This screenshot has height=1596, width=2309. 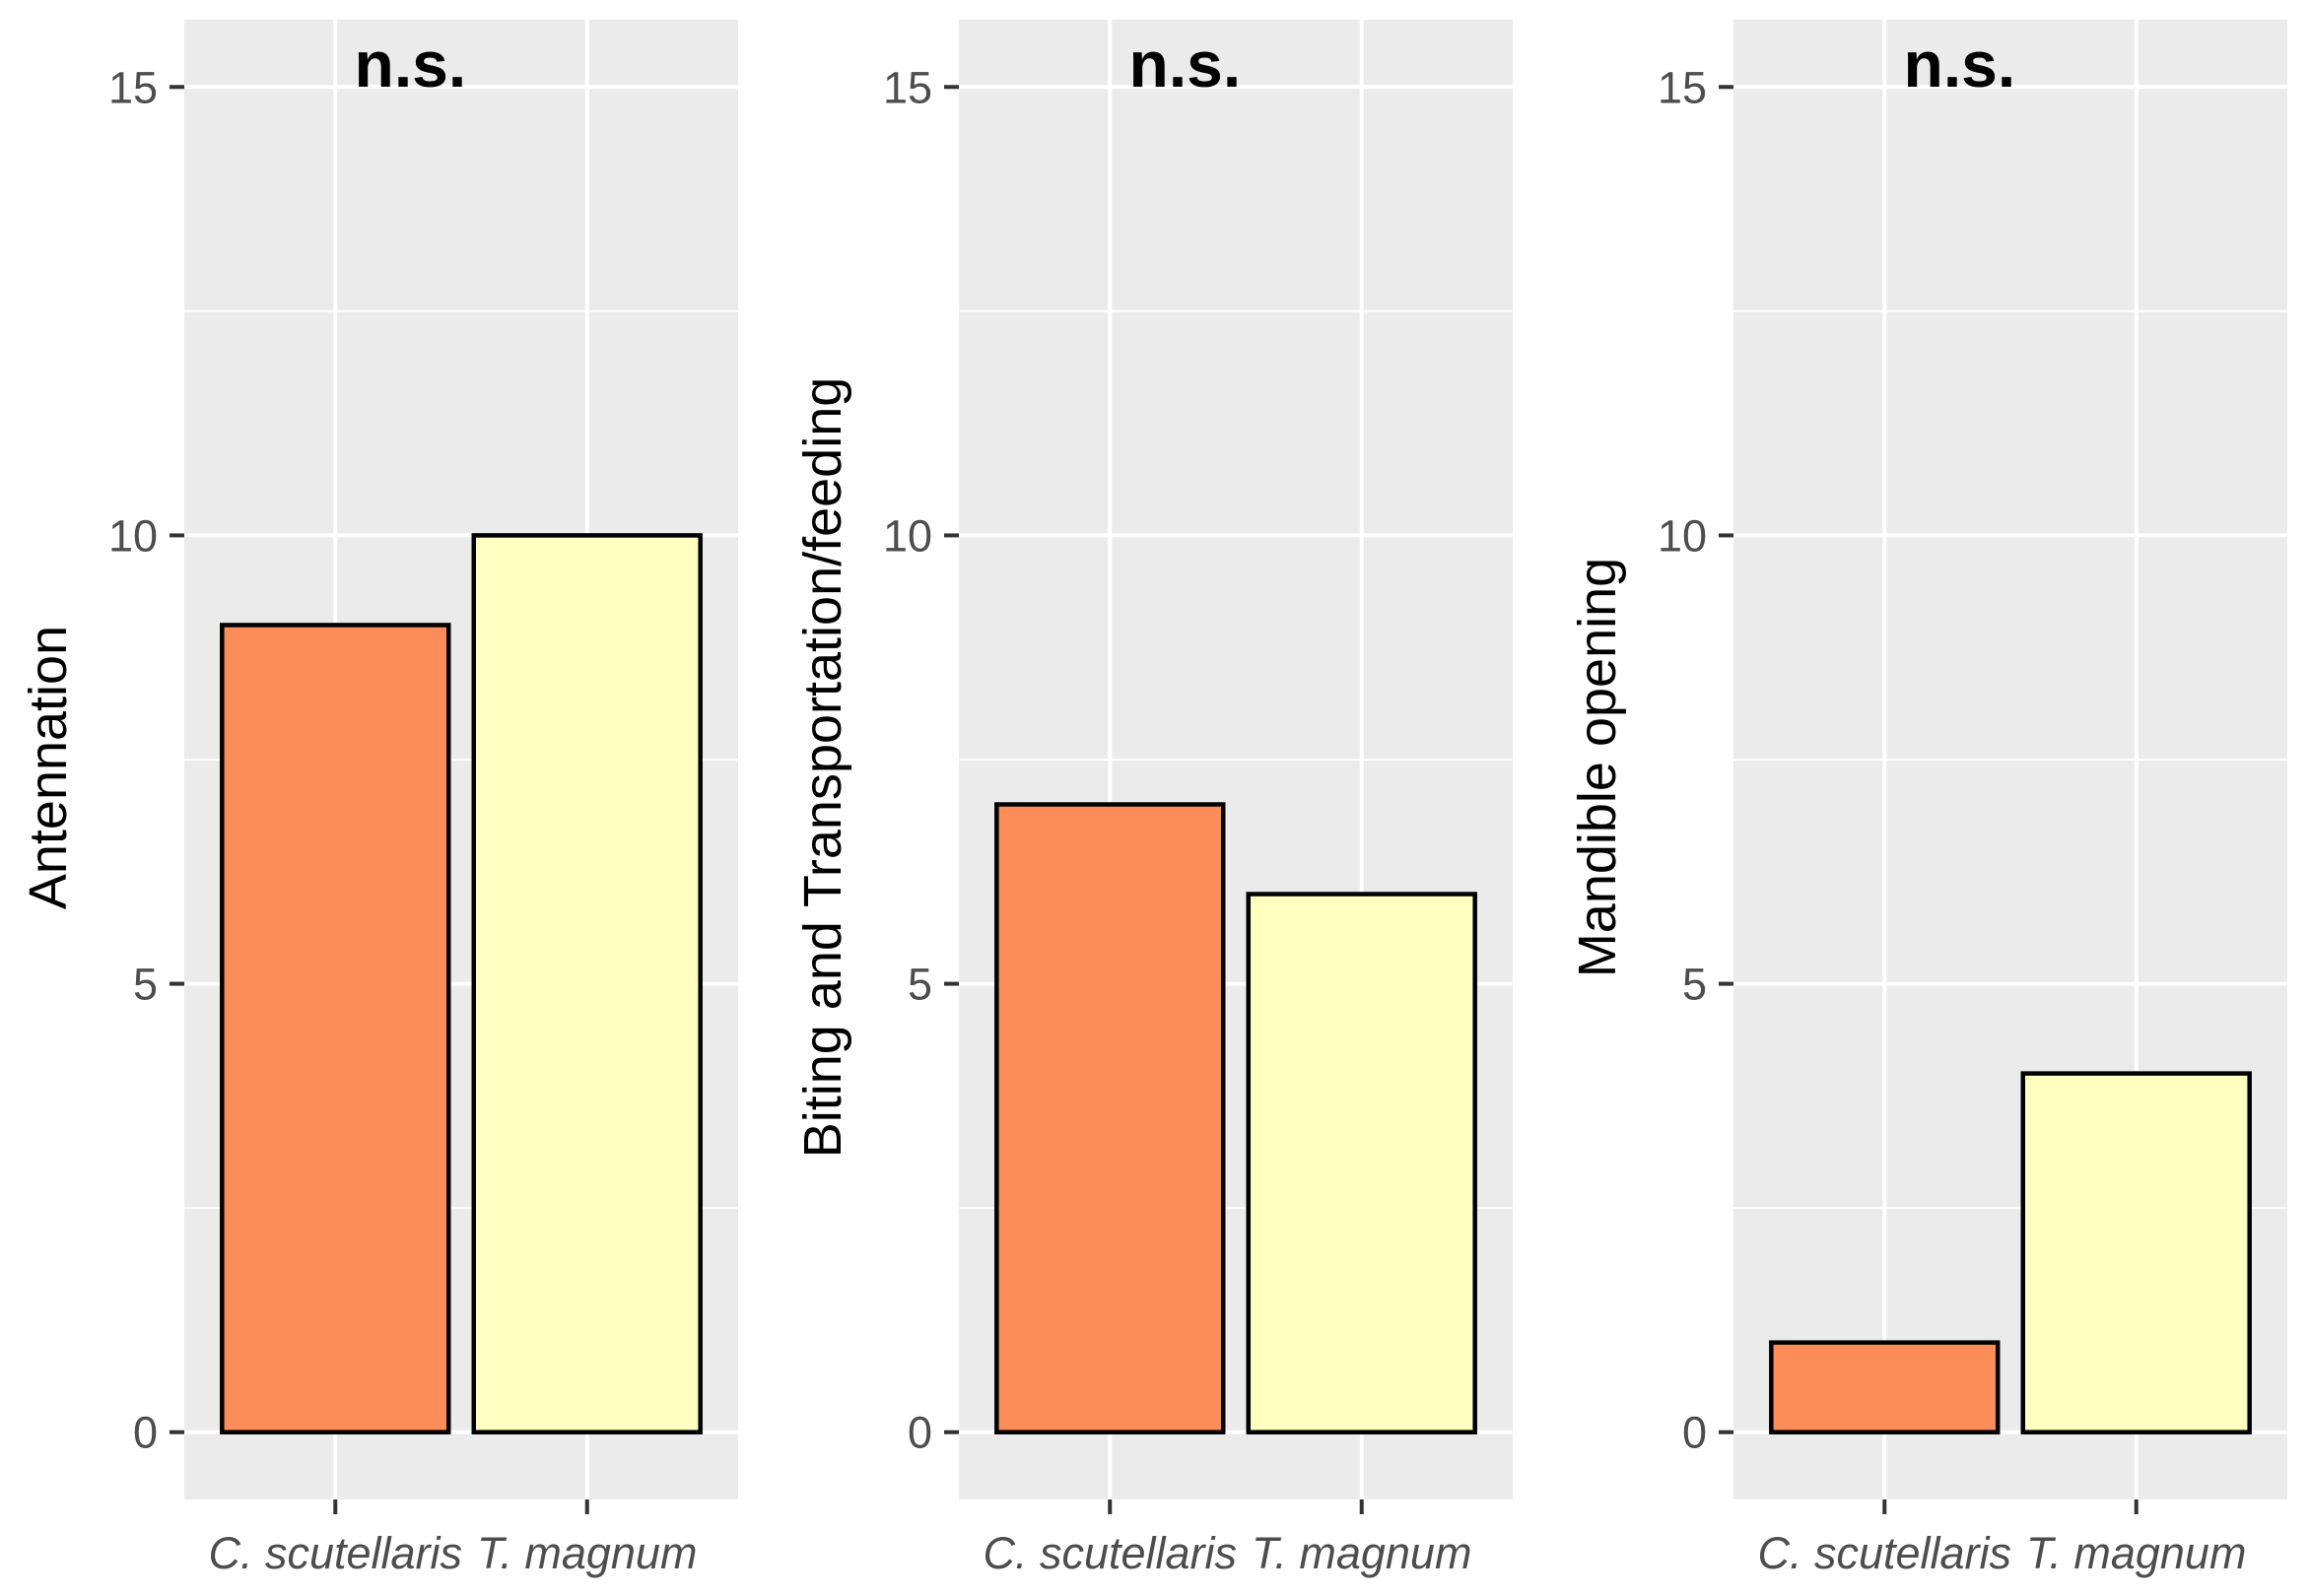 What do you see at coordinates (1597, 768) in the screenshot?
I see `y-axis-title: Mandible opening` at bounding box center [1597, 768].